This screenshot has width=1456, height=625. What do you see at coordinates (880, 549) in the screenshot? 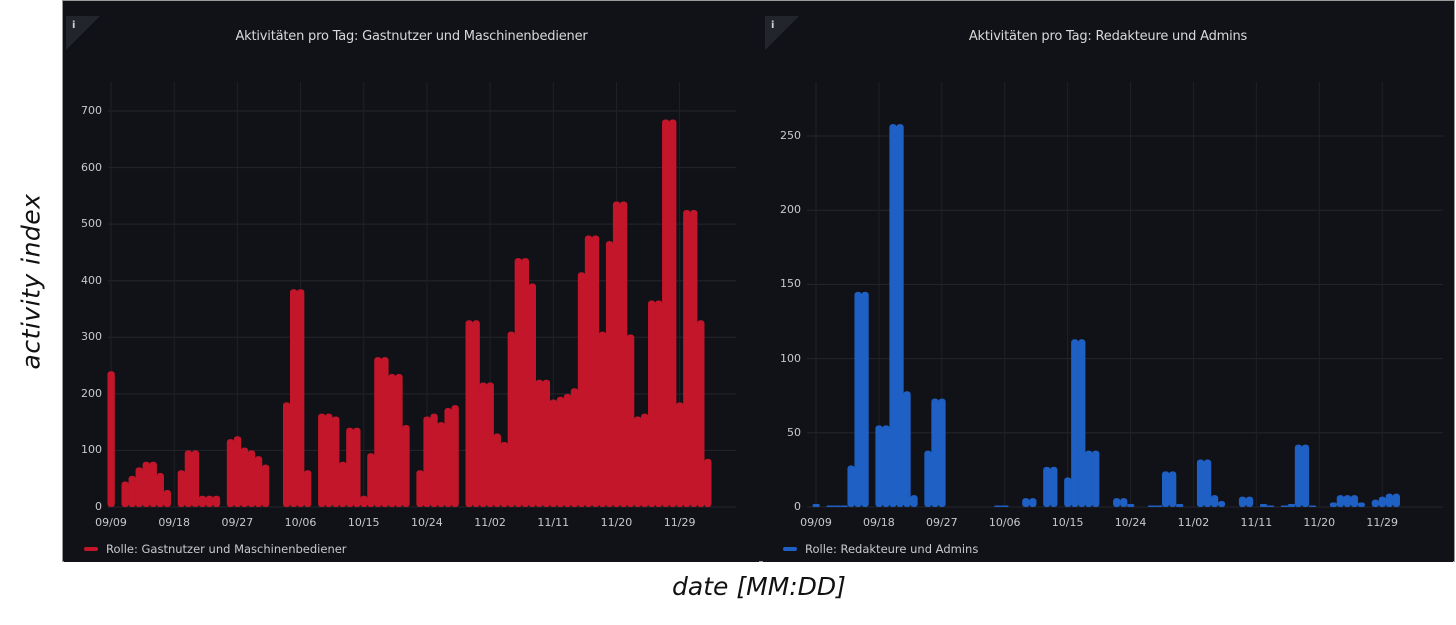
I see `legend: Rolle: Redakteure und Admins` at bounding box center [880, 549].